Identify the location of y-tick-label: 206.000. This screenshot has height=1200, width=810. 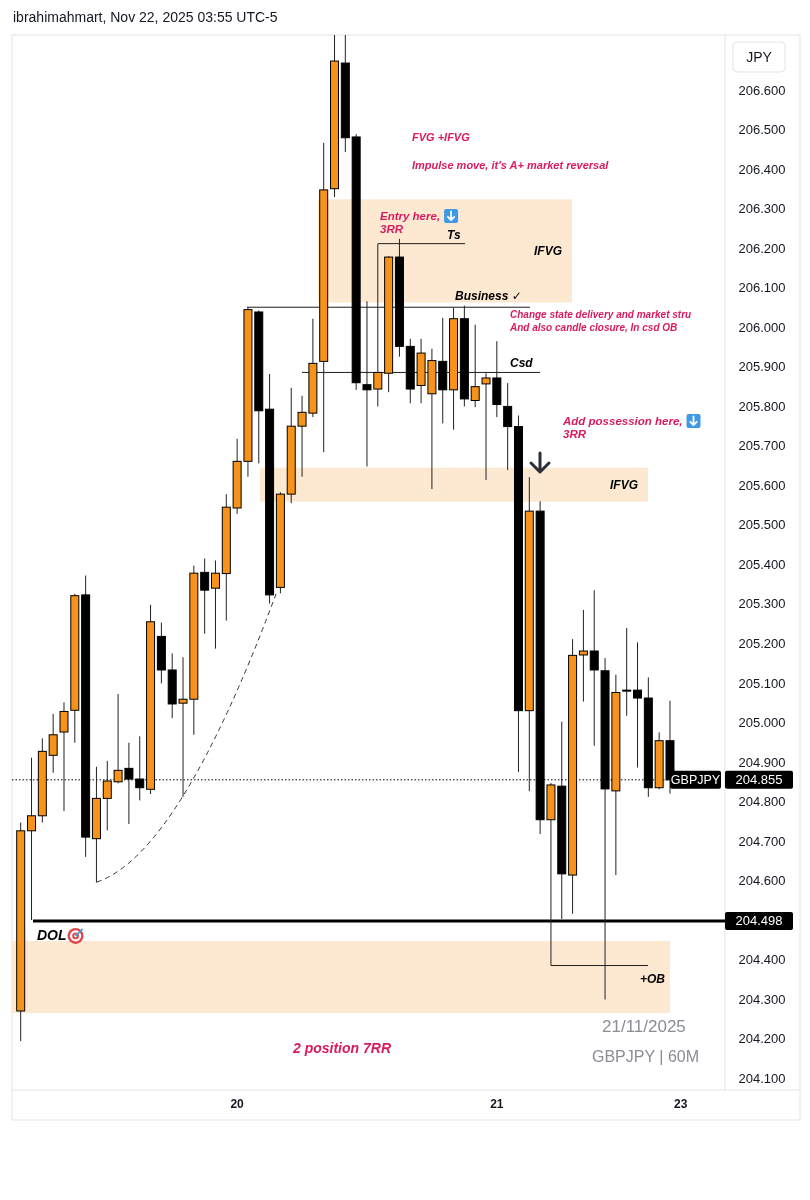
(762, 327).